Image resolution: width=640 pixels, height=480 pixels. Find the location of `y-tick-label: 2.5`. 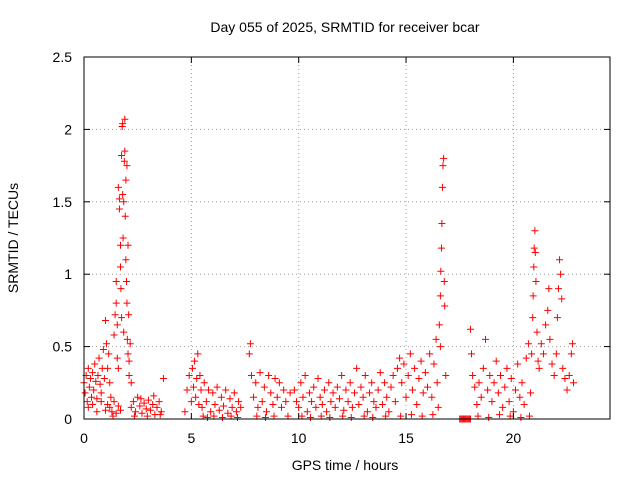

y-tick-label: 2.5 is located at coordinates (63, 57).